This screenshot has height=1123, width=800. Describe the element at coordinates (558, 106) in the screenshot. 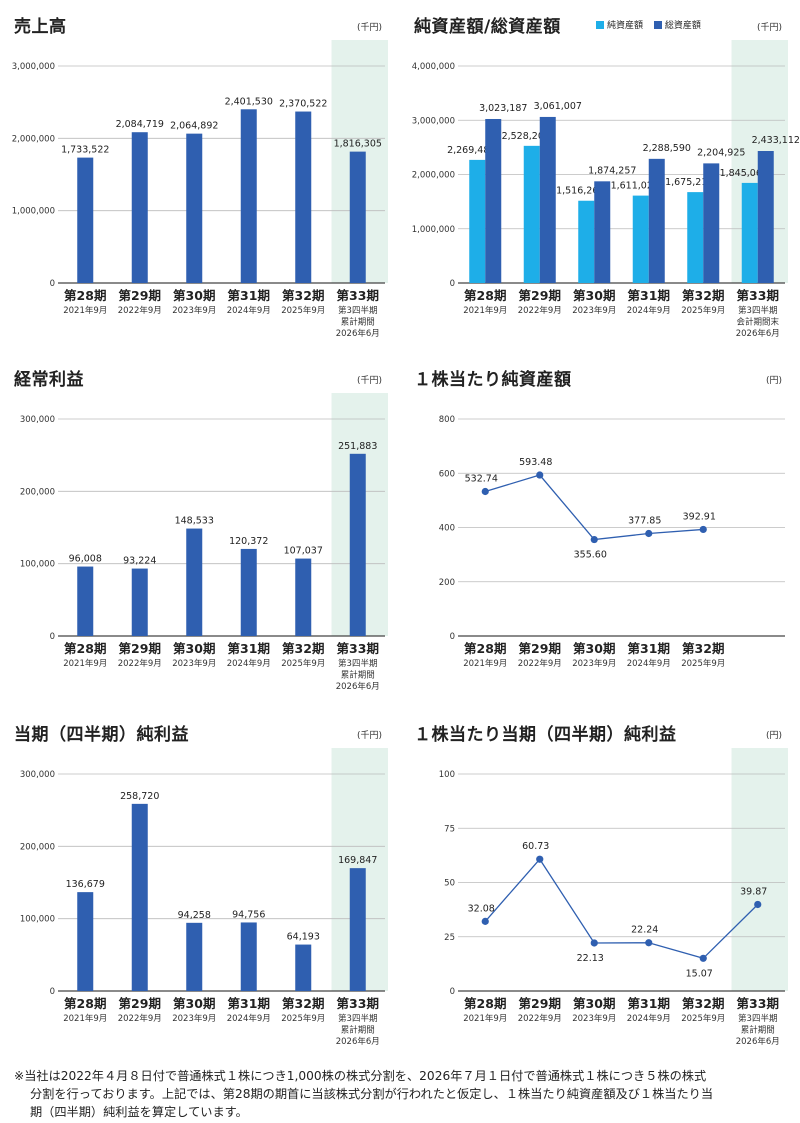

I see `data-label: 3,061,007` at that location.